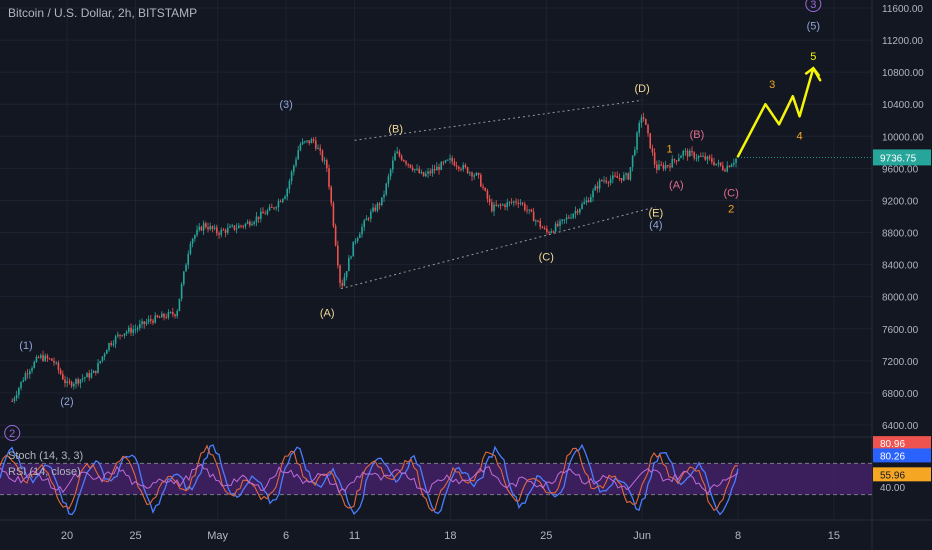 The height and width of the screenshot is (550, 932). Describe the element at coordinates (902, 41) in the screenshot. I see `y-tick-label: 11200.00` at that location.